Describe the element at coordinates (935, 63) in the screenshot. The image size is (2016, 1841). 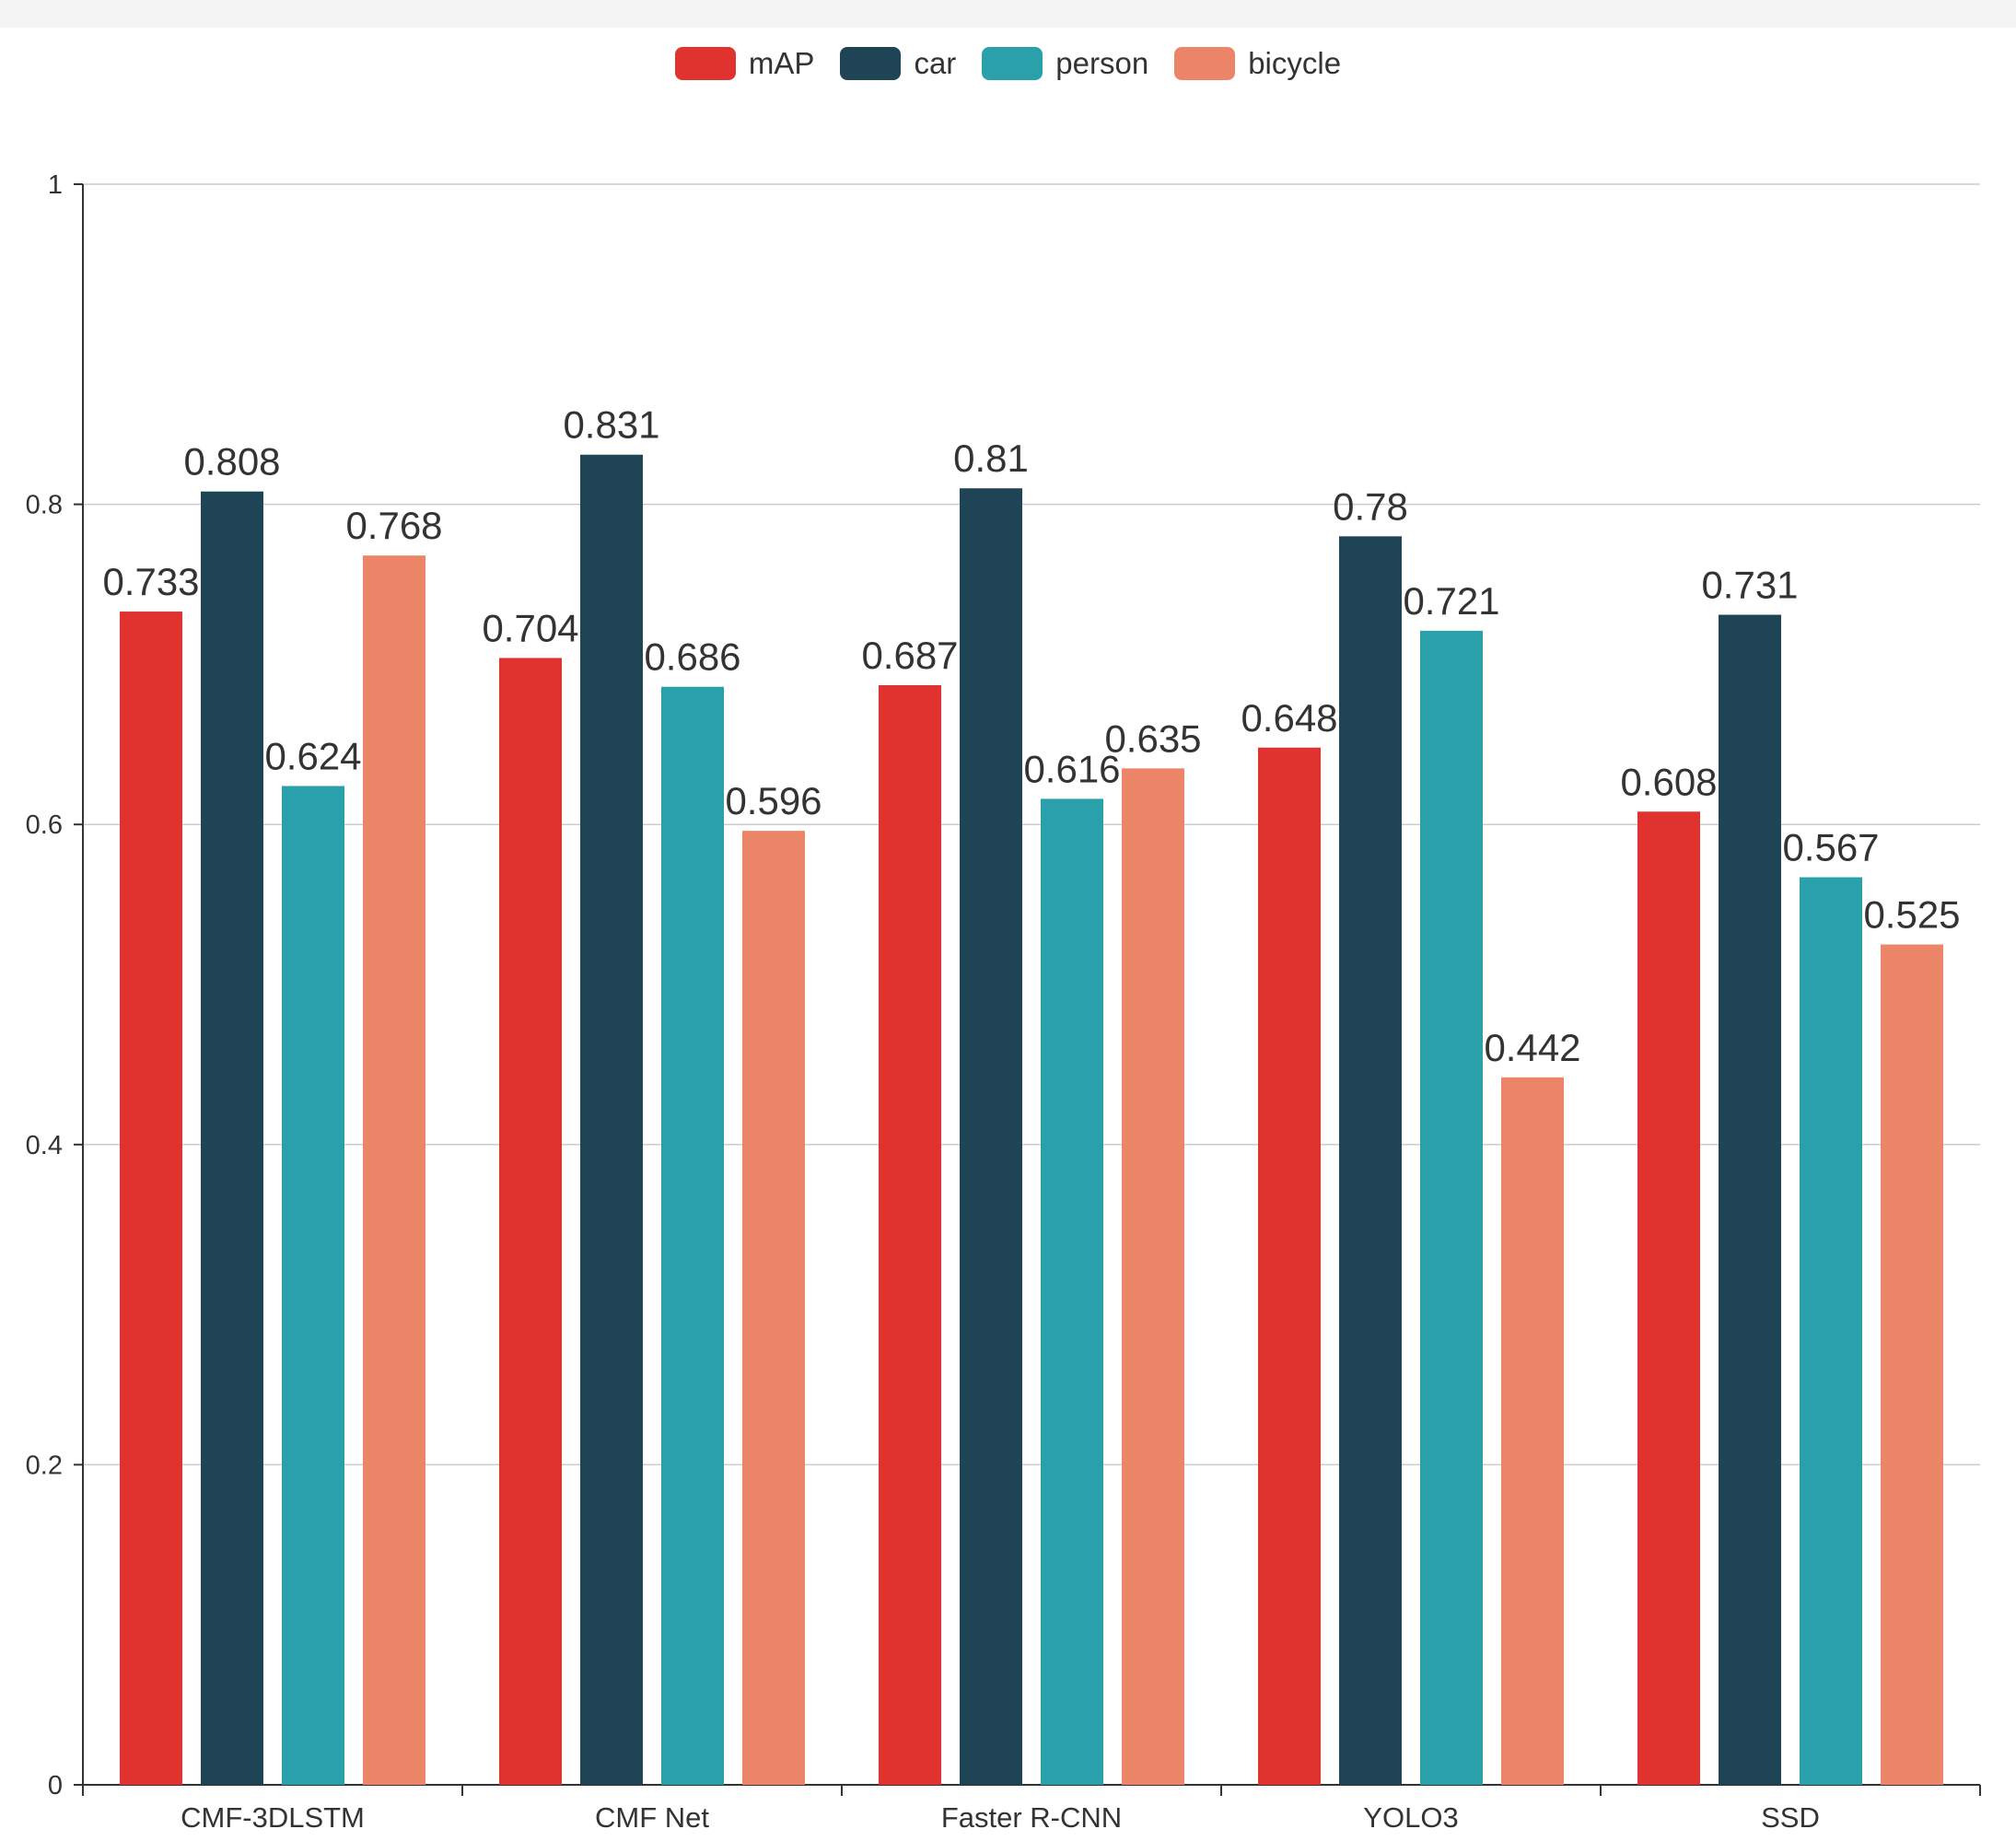
I see `legend-label-car: car` at that location.